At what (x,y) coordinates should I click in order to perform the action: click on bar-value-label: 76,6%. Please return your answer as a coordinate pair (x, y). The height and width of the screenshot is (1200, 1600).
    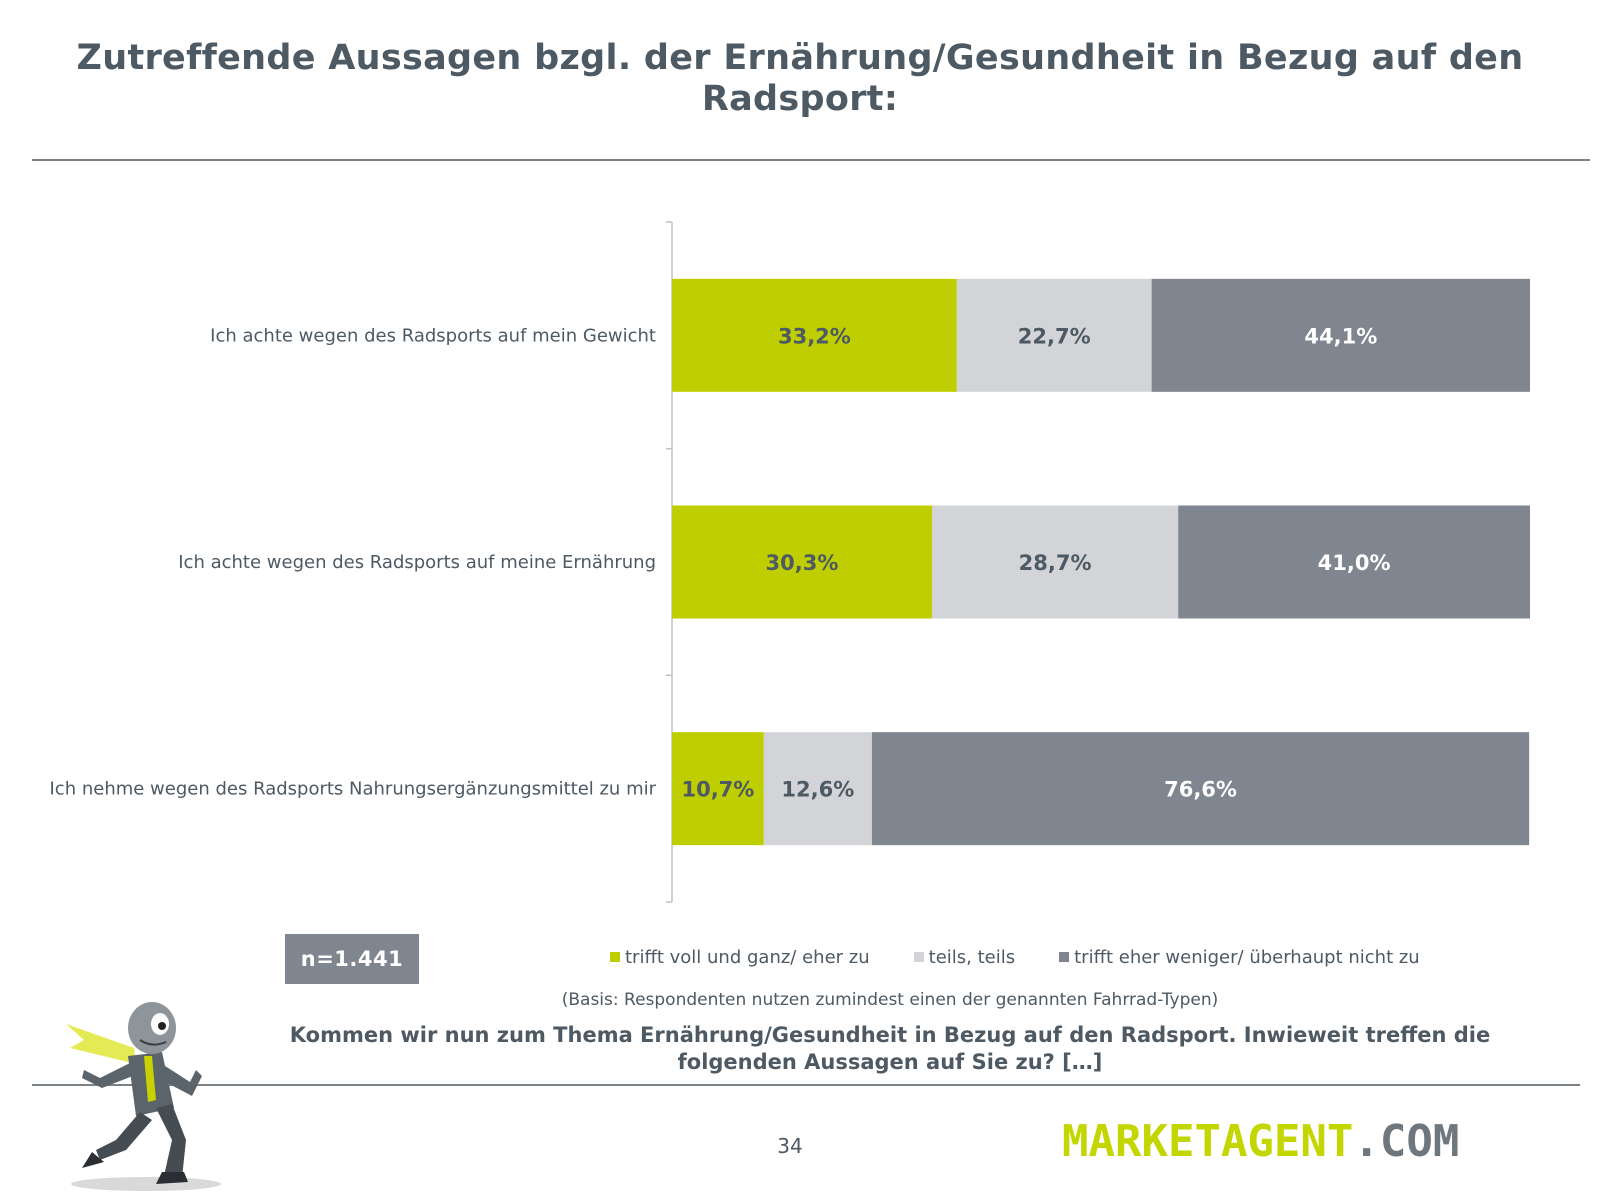
    Looking at the image, I should click on (1200, 790).